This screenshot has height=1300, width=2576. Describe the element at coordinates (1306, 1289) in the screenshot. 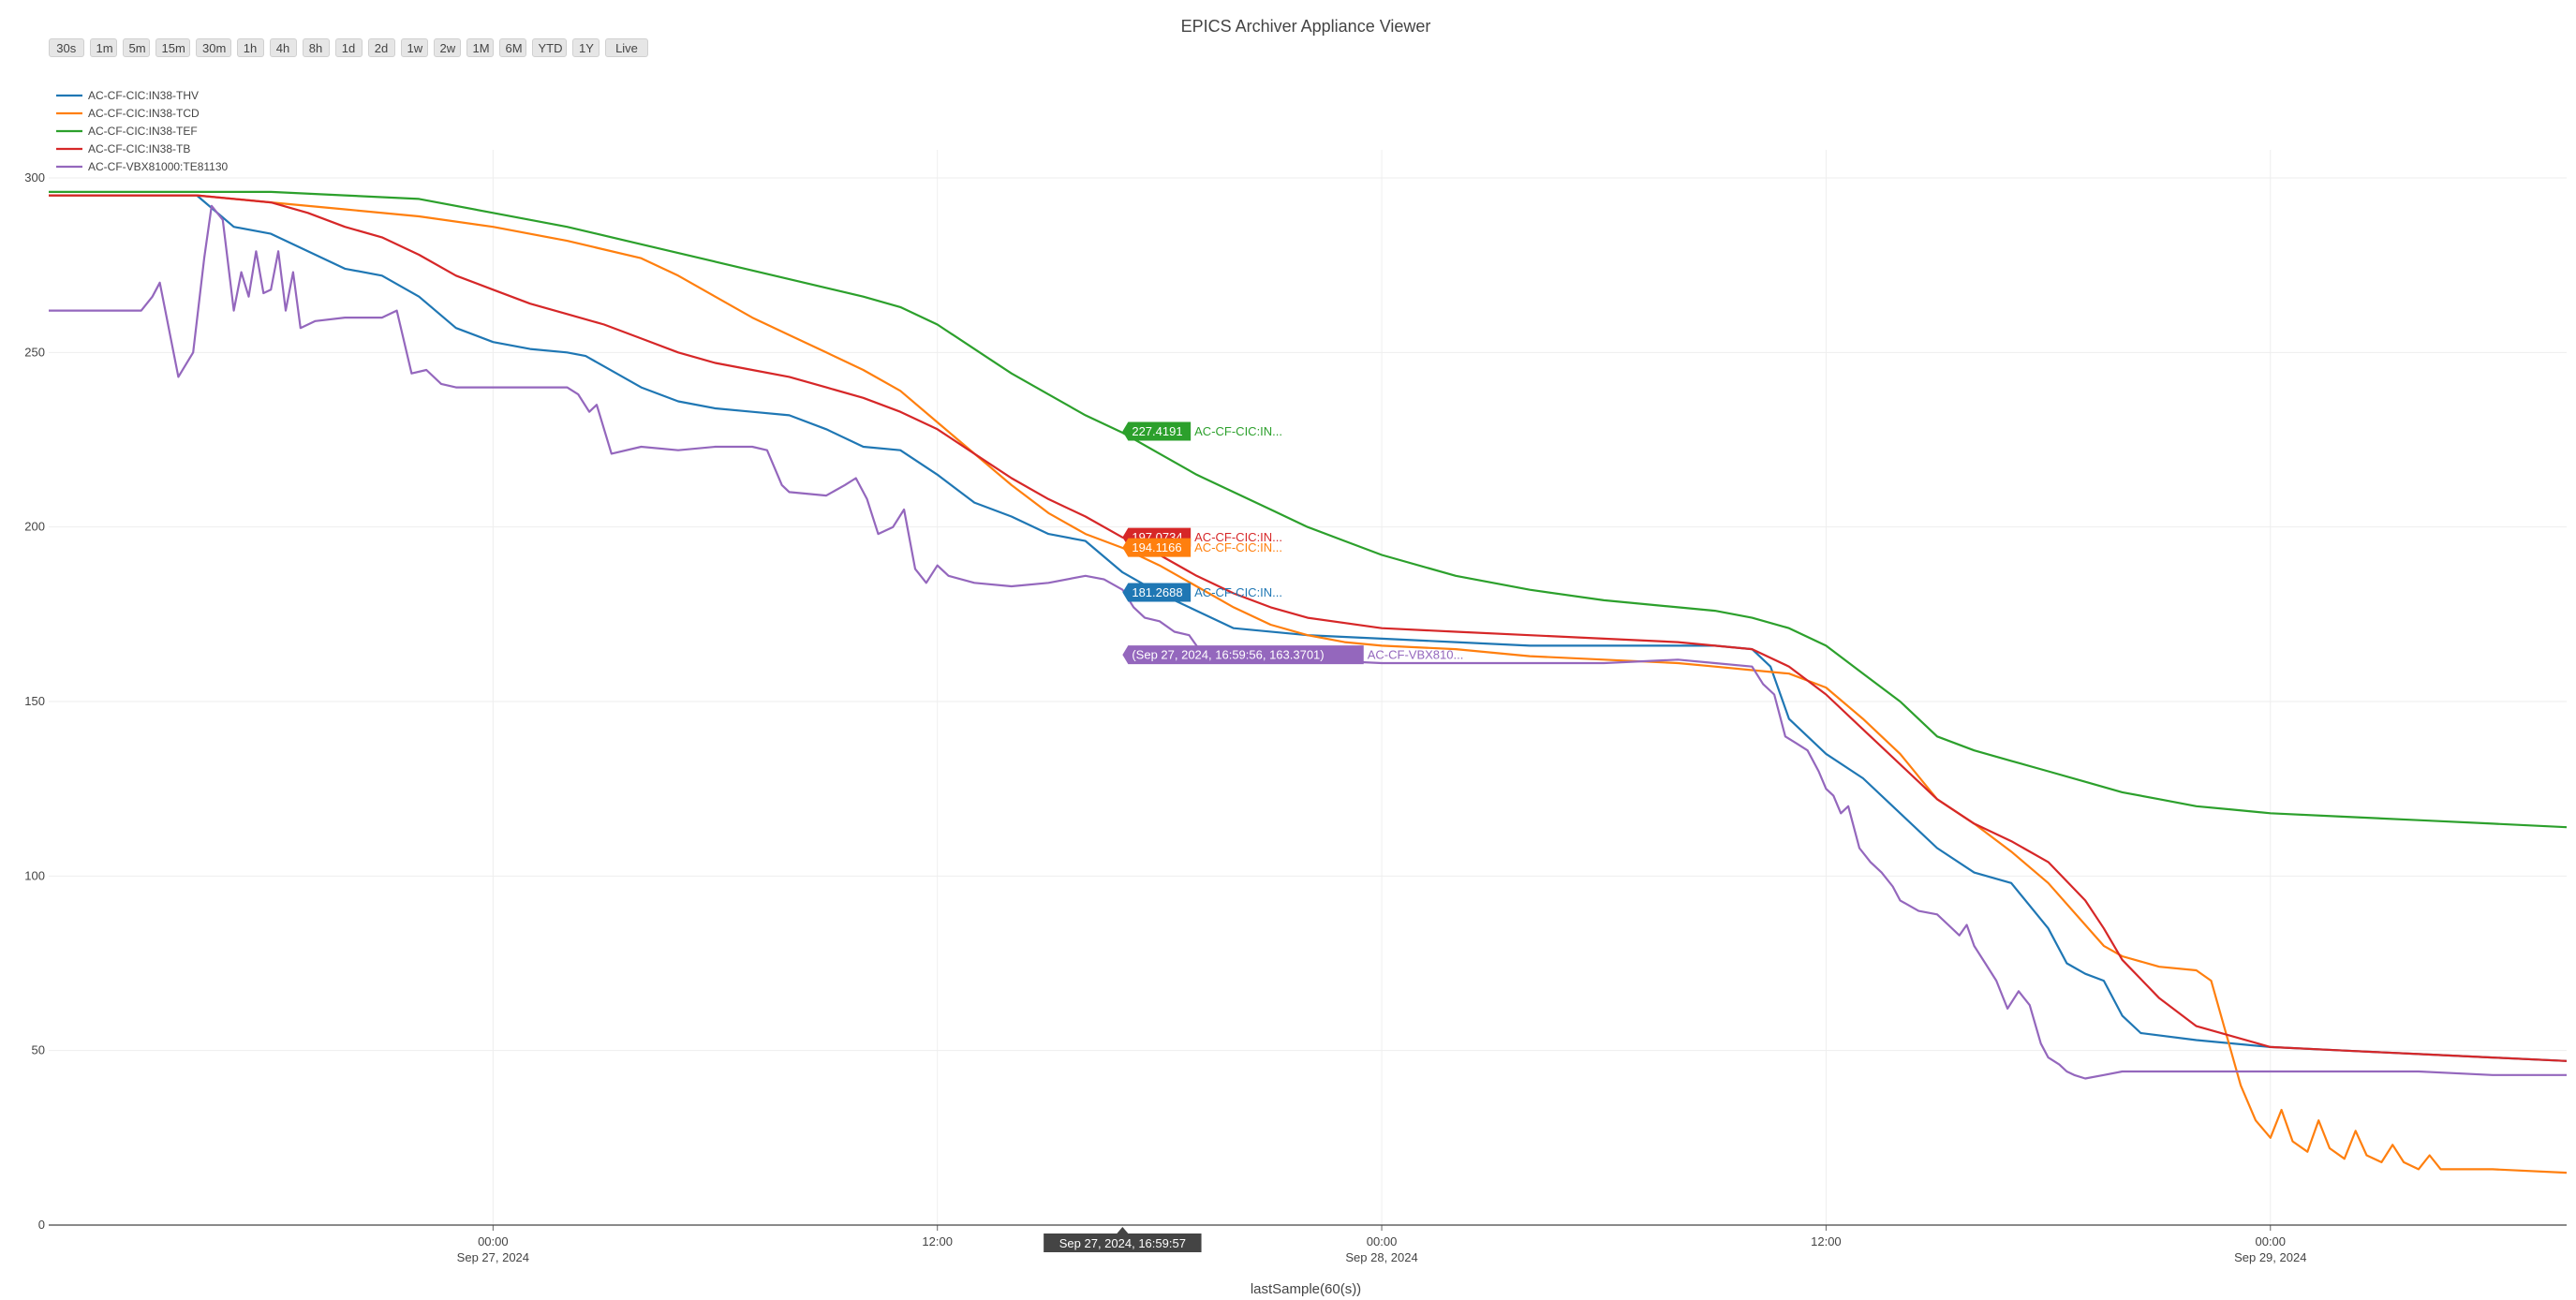

I see `x-axis-label: lastSample(60(s))` at that location.